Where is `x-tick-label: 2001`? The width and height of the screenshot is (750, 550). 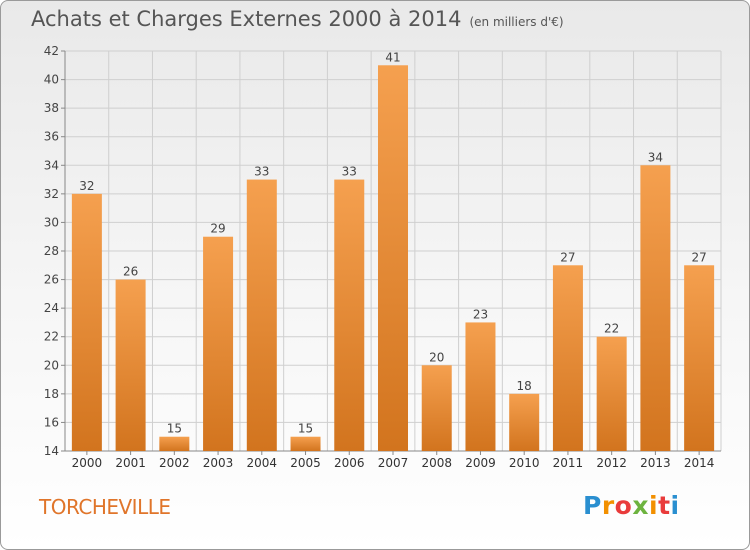
x-tick-label: 2001 is located at coordinates (130, 463).